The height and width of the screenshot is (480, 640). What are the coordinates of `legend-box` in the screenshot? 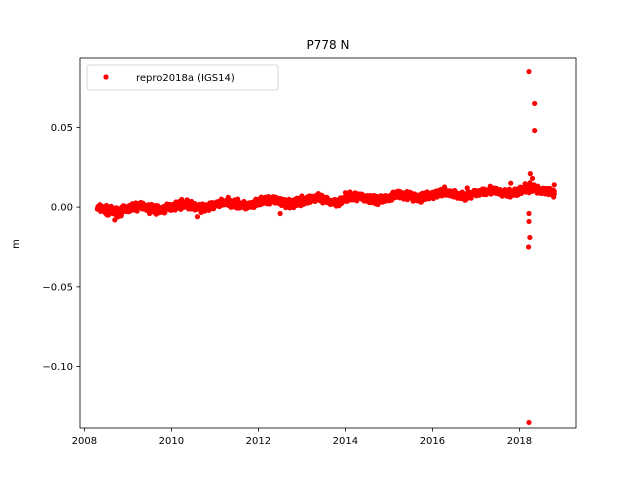 It's located at (182, 77).